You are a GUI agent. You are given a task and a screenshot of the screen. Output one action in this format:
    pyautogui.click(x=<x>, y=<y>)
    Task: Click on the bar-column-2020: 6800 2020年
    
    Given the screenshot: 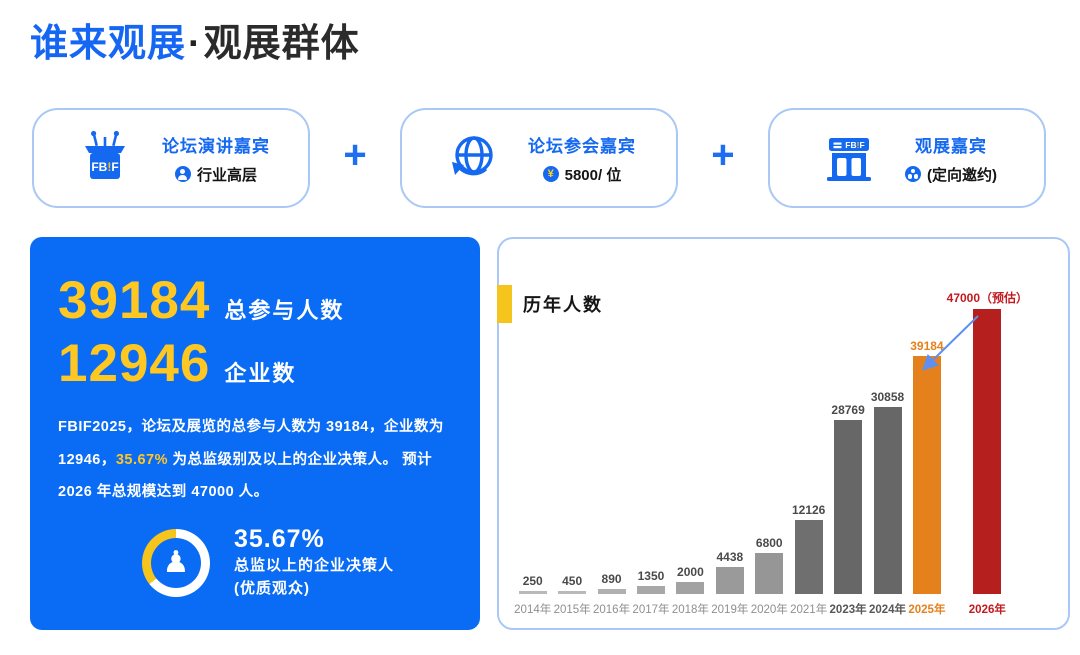 What is the action you would take?
    pyautogui.click(x=769, y=576)
    